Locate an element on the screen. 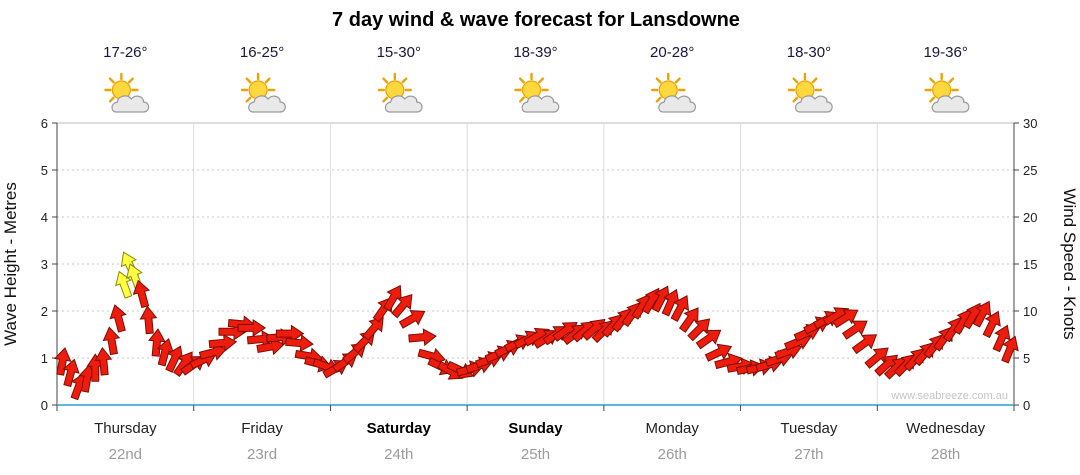 The height and width of the screenshot is (475, 1080). watermark: www.seabreeze.com.au is located at coordinates (949, 396).